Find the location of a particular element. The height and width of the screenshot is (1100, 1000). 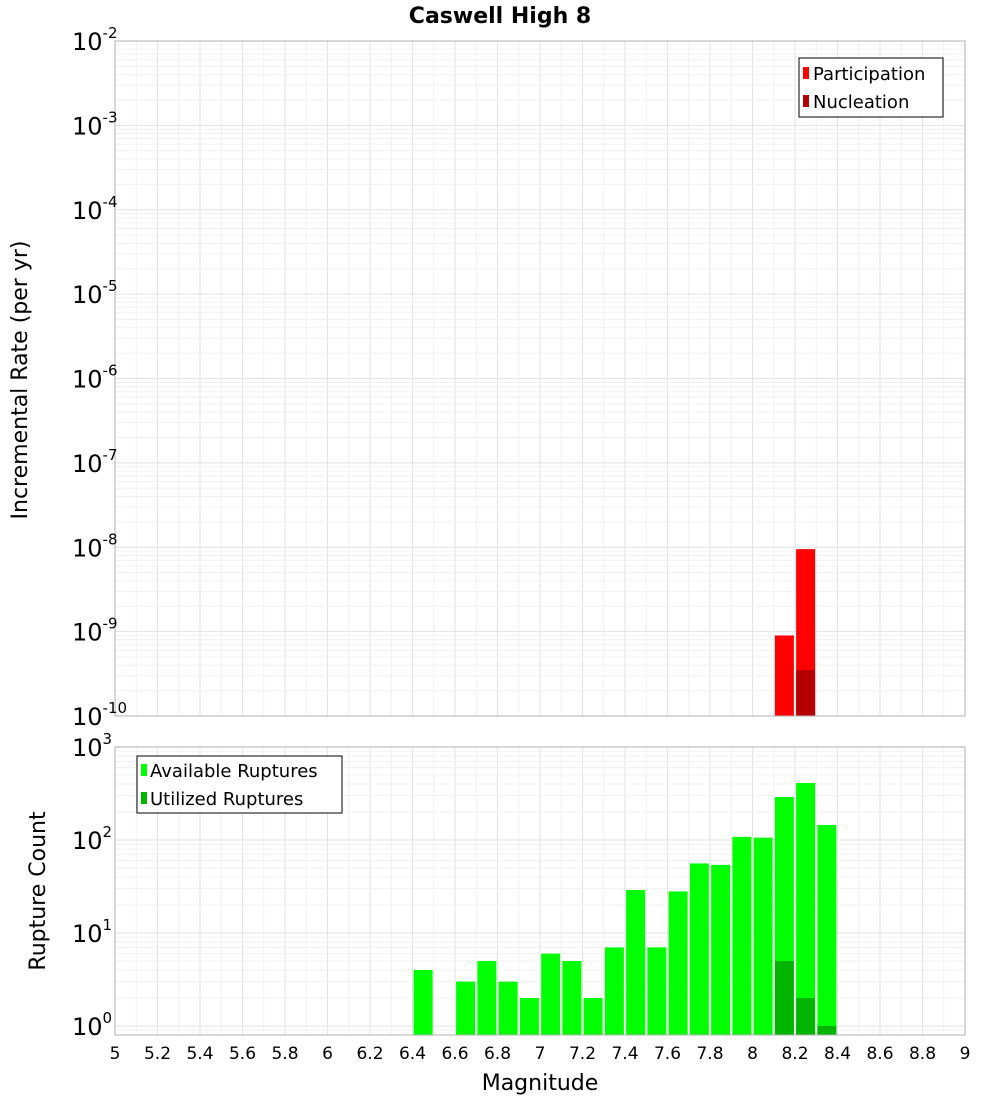

x-tick-label: 7.6 is located at coordinates (667, 1054).